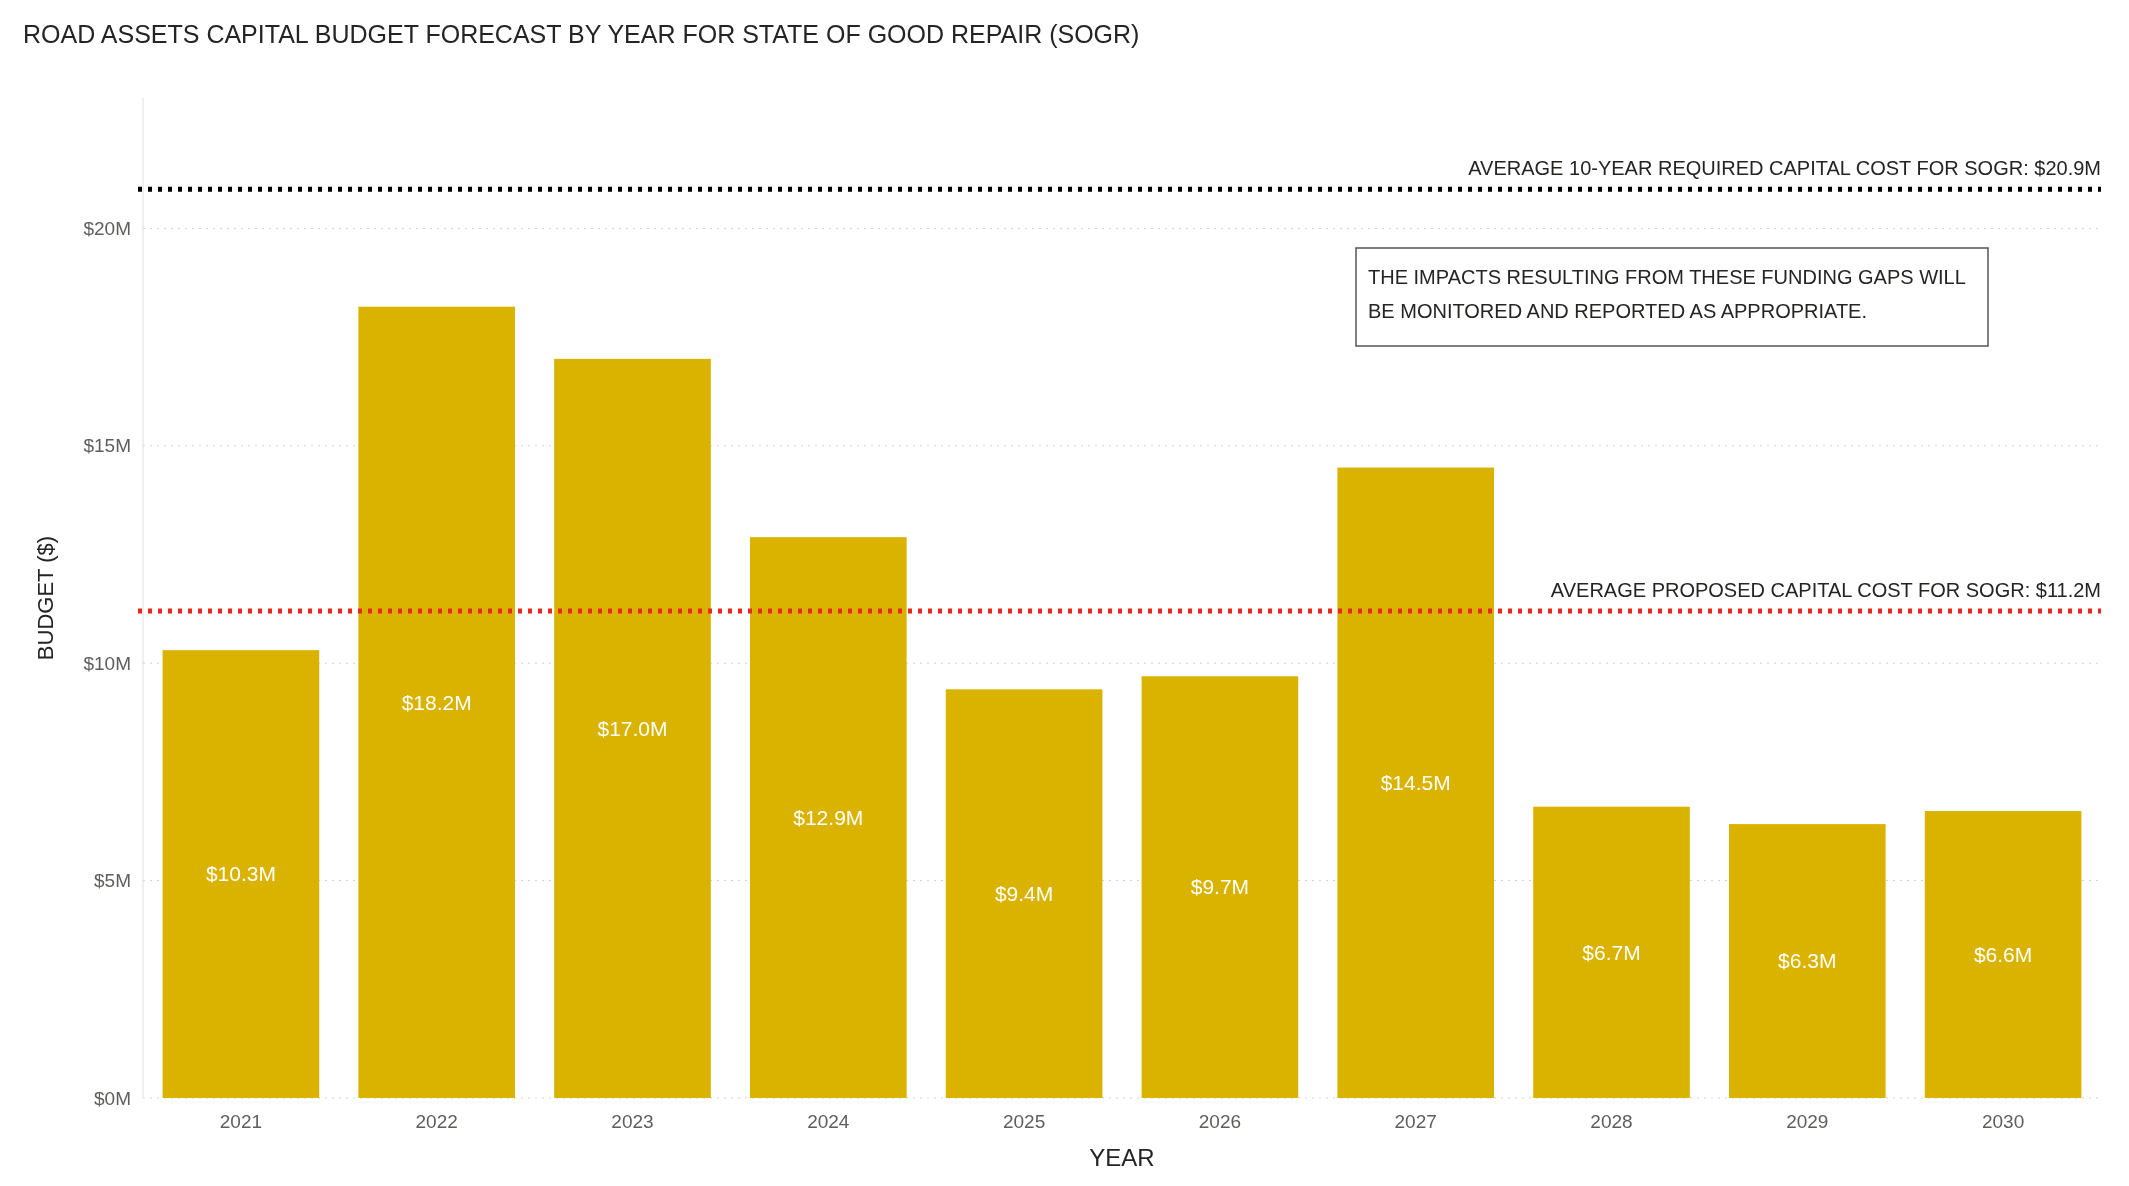 This screenshot has width=2129, height=1186. I want to click on data-label: $18.2M, so click(436, 702).